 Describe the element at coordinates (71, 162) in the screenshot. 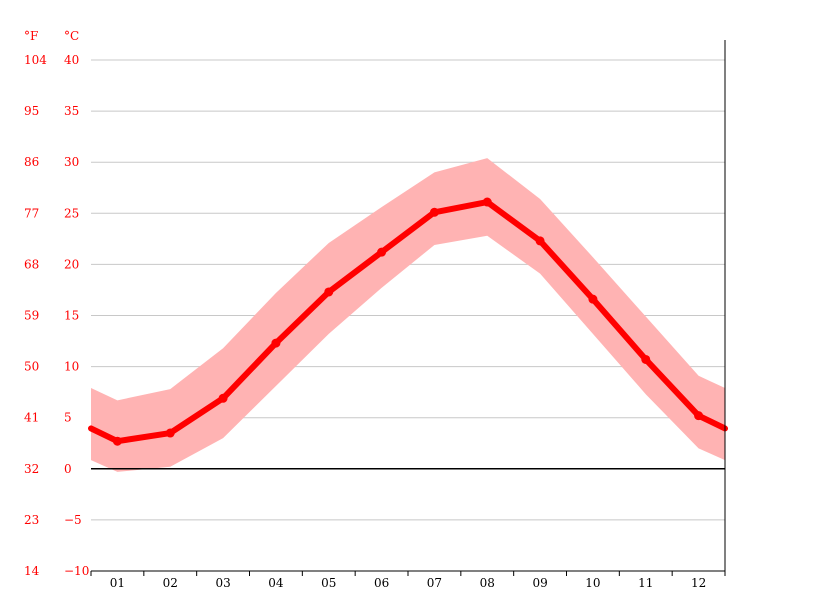

I see `y-tick-label-celsius: 30` at that location.